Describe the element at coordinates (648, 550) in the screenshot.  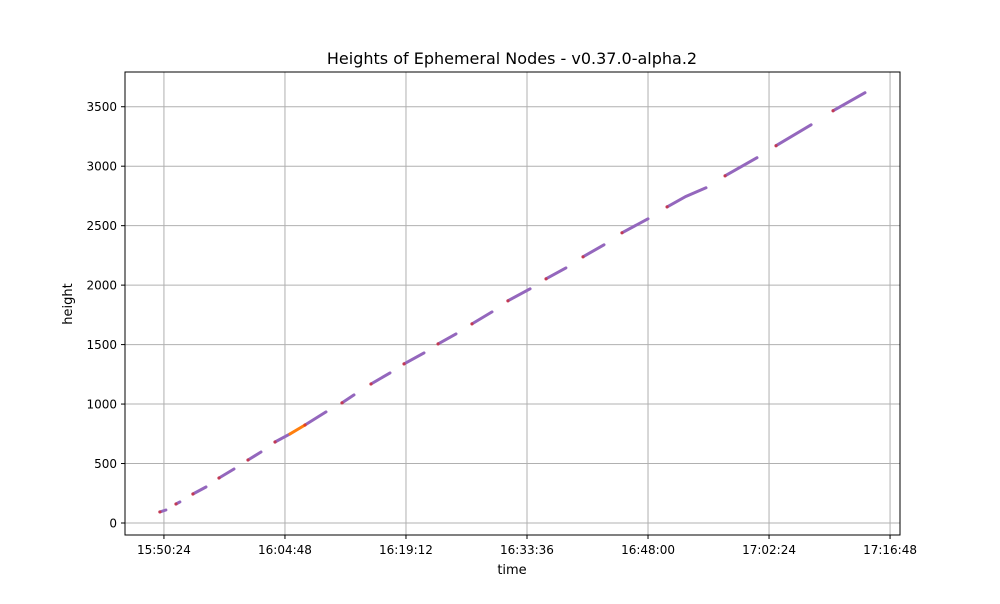
I see `x-tick-label: 16:48:00` at that location.